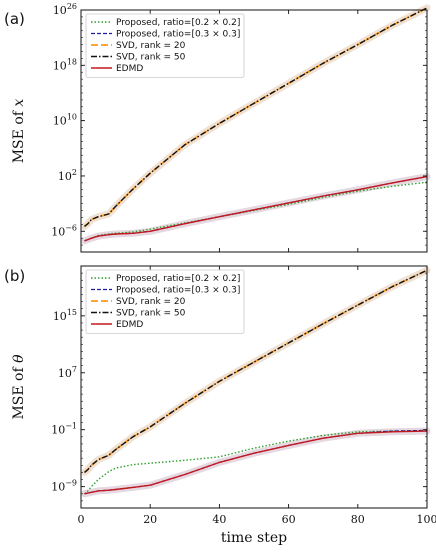 The width and height of the screenshot is (436, 560). Describe the element at coordinates (65, 120) in the screenshot. I see `y-tick-label-2: 10¹⁰` at that location.